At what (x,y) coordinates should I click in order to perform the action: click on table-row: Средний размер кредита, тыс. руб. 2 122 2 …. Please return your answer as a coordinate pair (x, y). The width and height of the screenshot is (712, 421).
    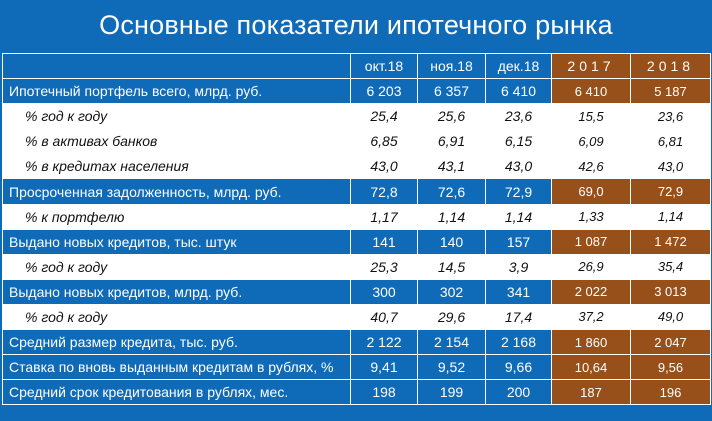
    Looking at the image, I should click on (356, 342).